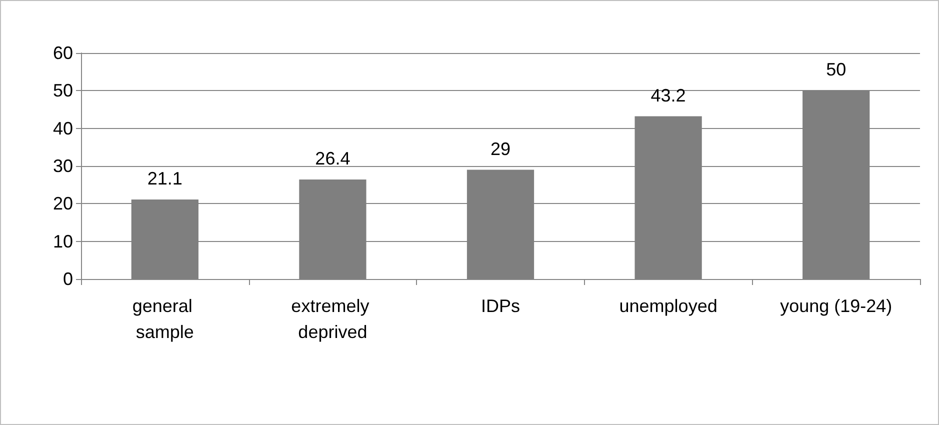  What do you see at coordinates (62, 204) in the screenshot?
I see `y-tick-label: 20` at bounding box center [62, 204].